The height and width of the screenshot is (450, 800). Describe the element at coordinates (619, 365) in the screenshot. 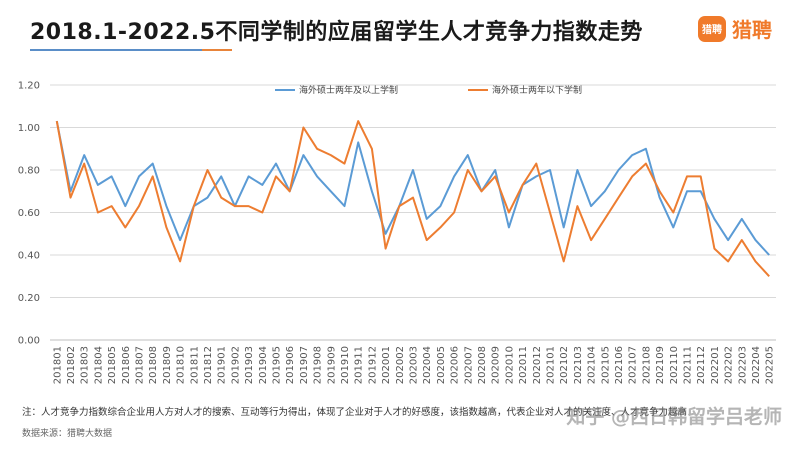

I see `x-tick-label: 202106` at that location.